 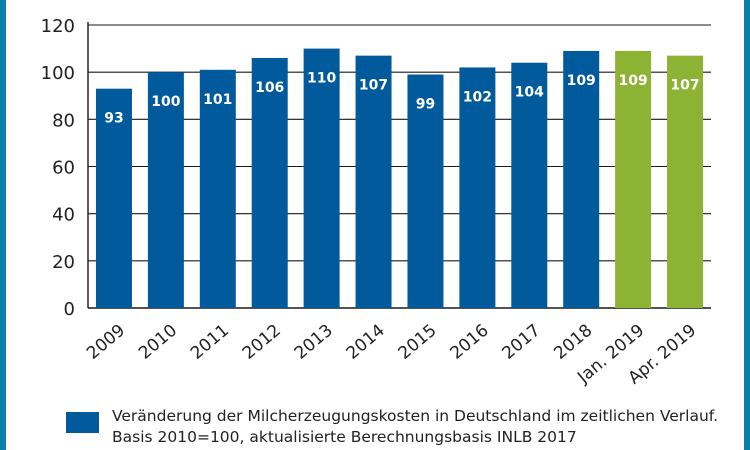 I want to click on y-tick-label: 20, so click(x=63, y=262).